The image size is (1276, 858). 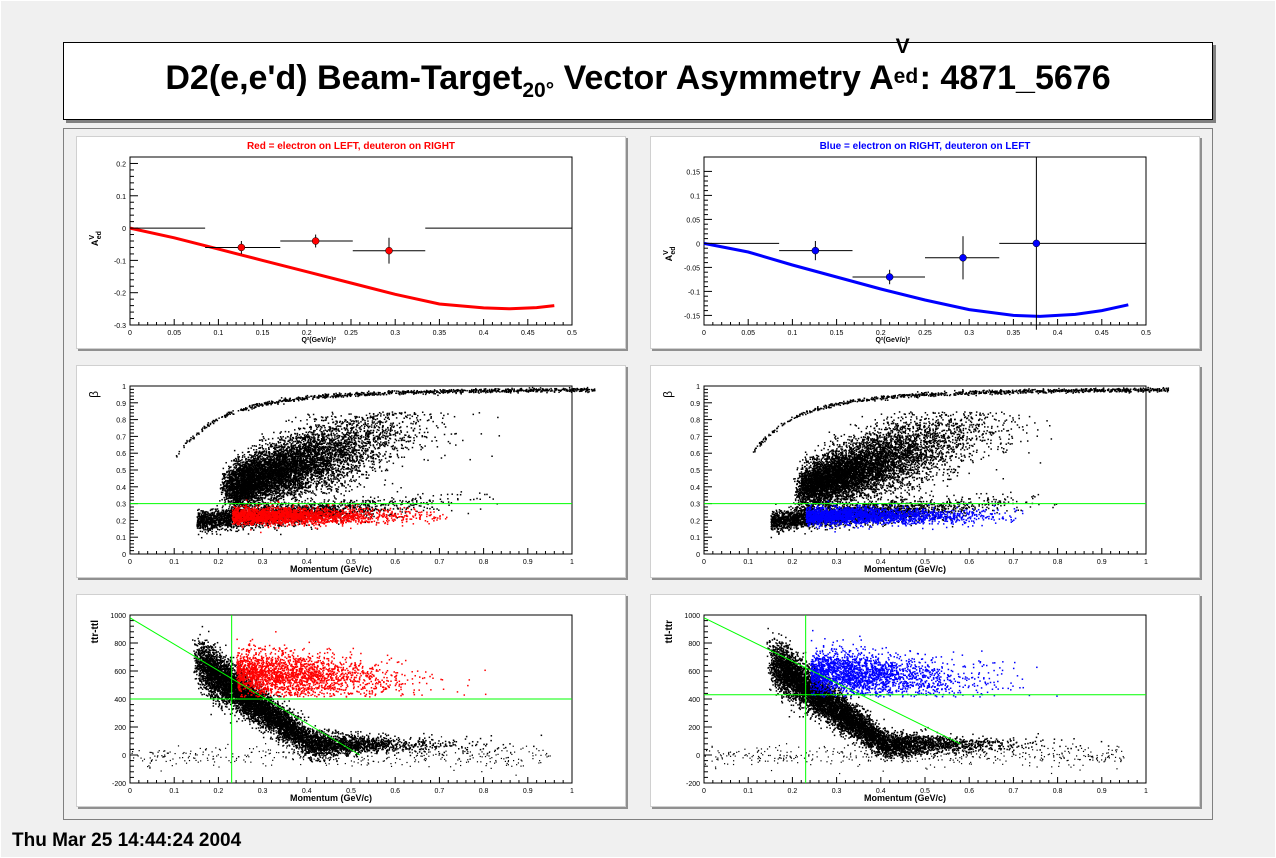 What do you see at coordinates (692, 316) in the screenshot?
I see `y-tick-label: -0.15` at bounding box center [692, 316].